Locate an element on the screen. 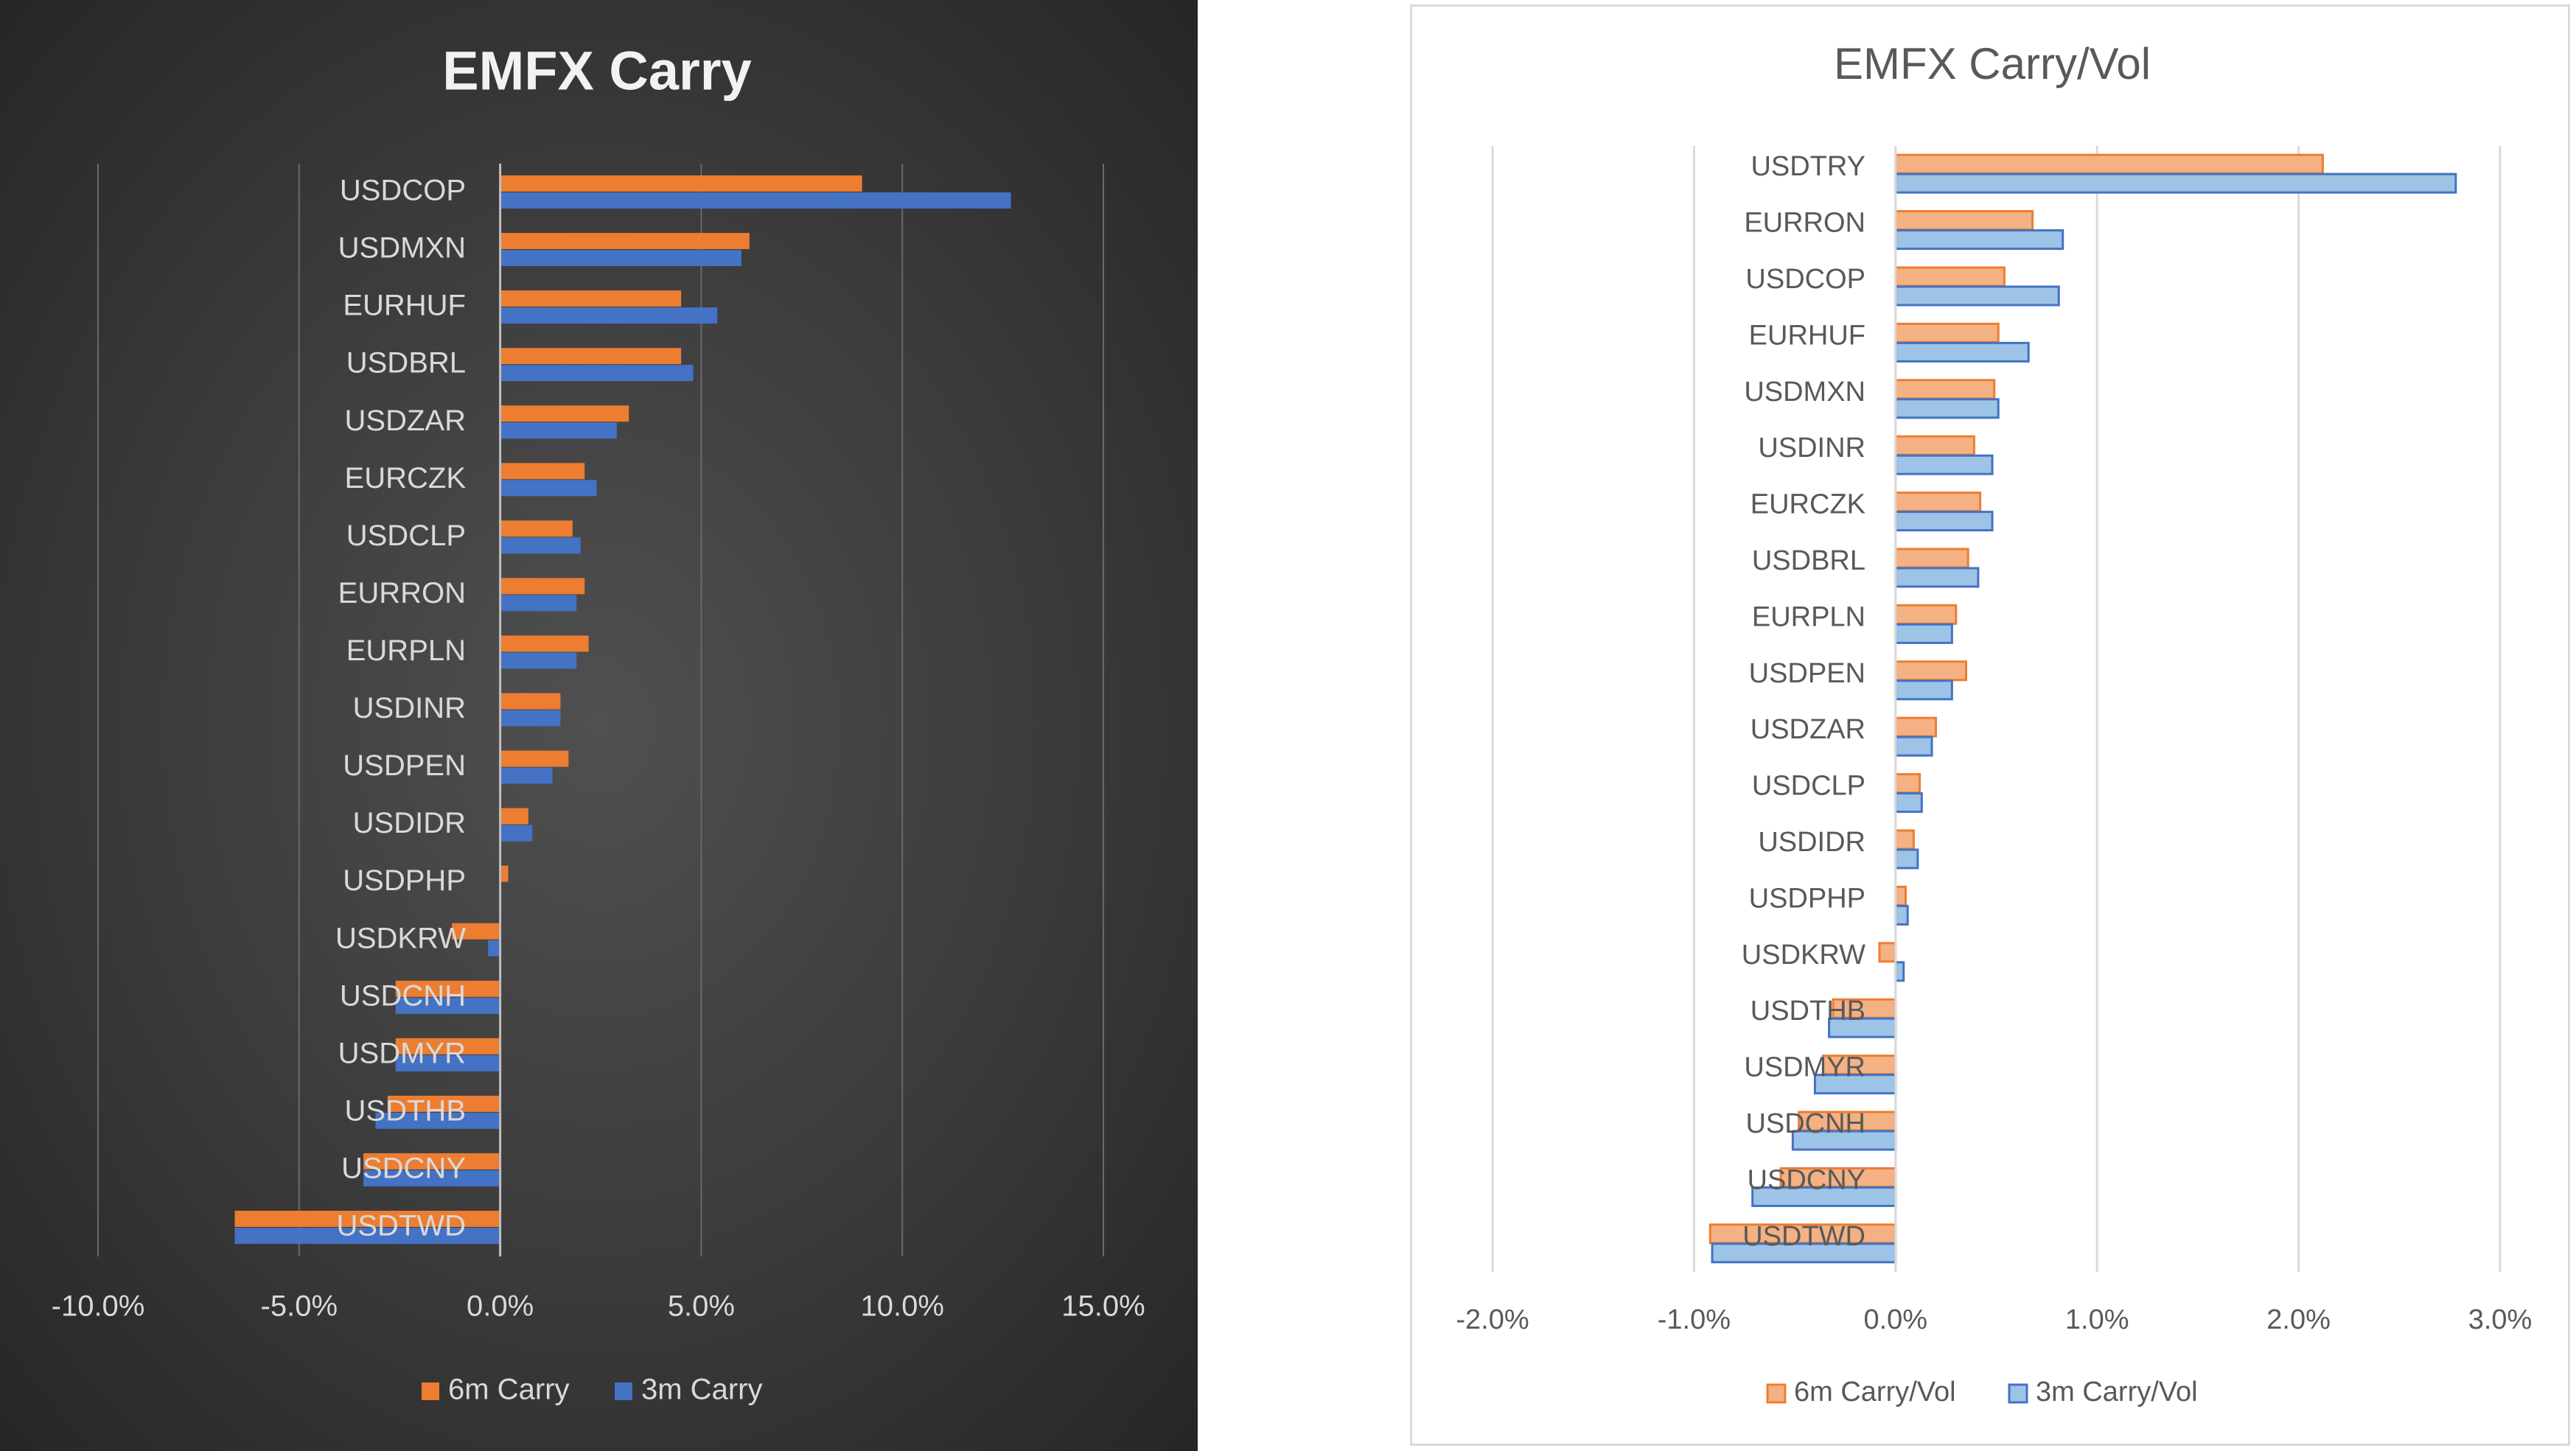 This screenshot has width=2576, height=1451. bar-usdcop-6m-carry-vol is located at coordinates (1950, 276).